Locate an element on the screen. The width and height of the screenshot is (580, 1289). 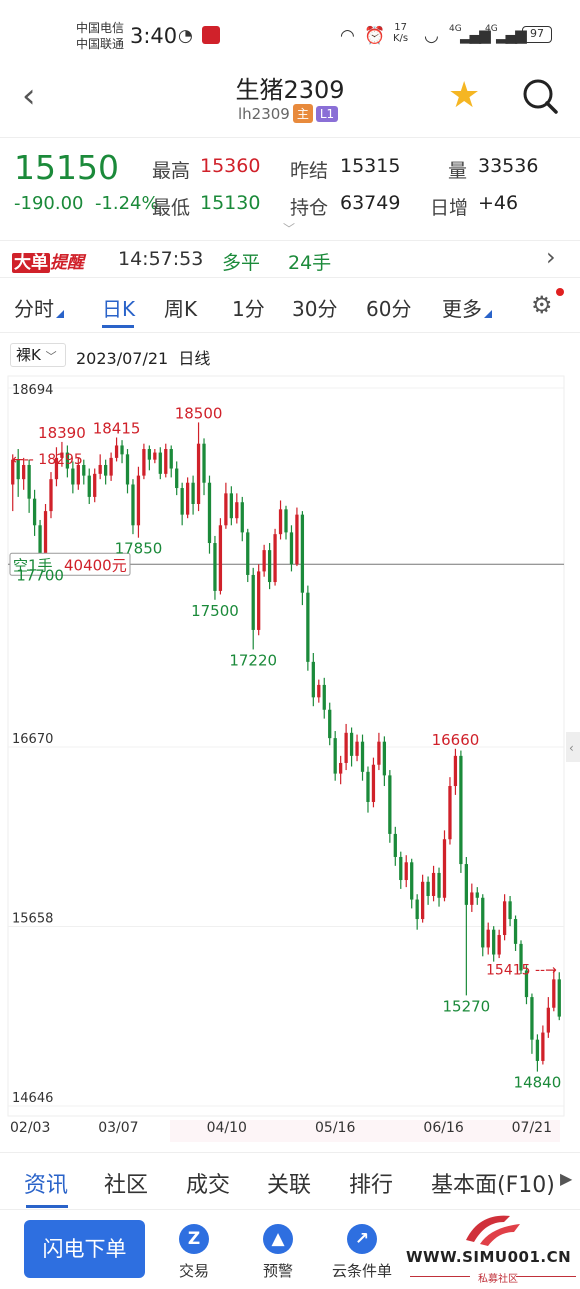
x-axis-band is located at coordinates (365, 1131).